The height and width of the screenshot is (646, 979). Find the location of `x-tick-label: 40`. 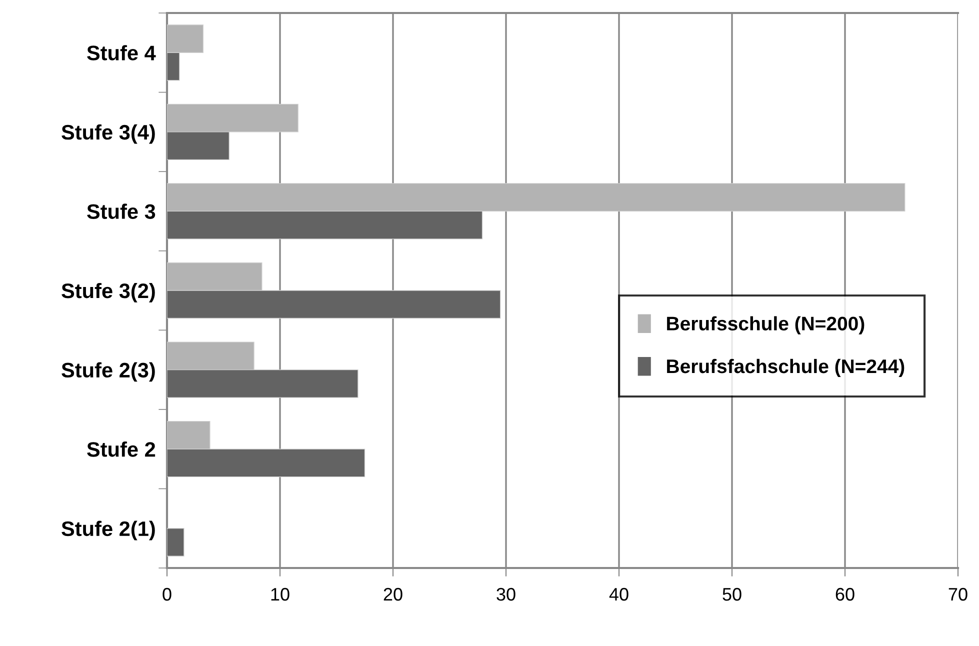

x-tick-label: 40 is located at coordinates (618, 594).